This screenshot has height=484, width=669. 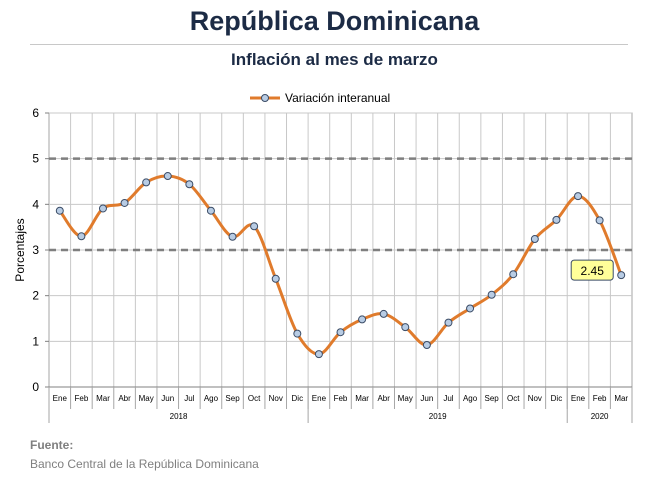 I want to click on value-callout-label: 2.45, so click(x=593, y=271).